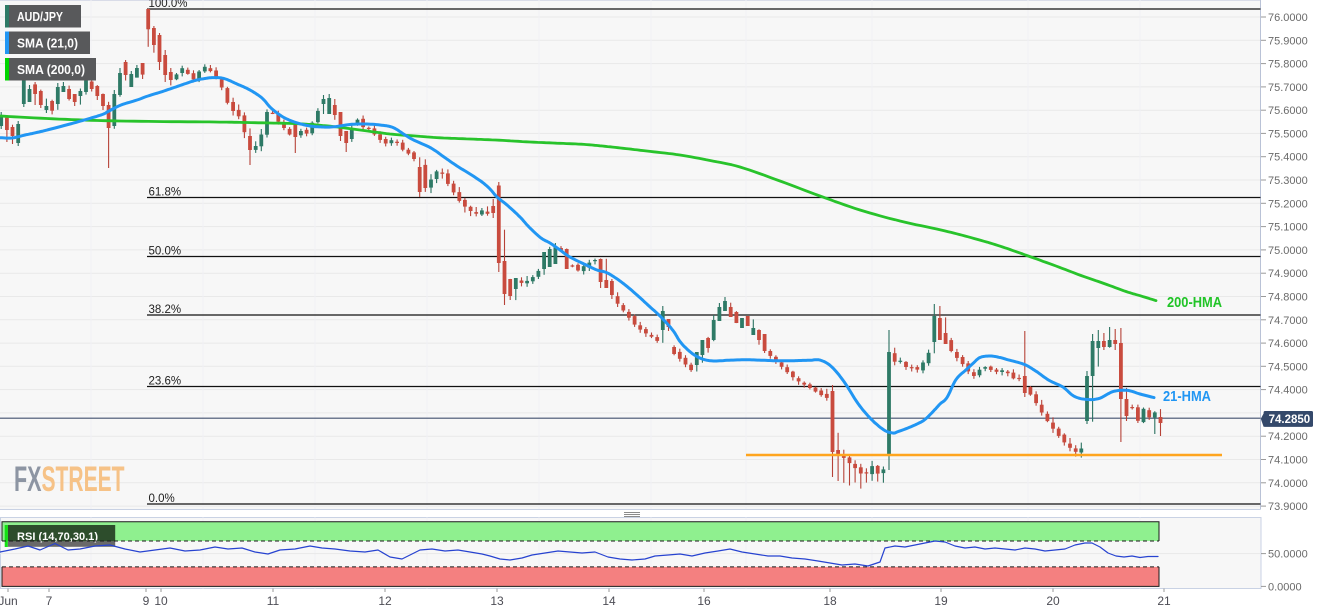 This screenshot has height=615, width=1331. I want to click on svg-text: 75.2000, so click(1288, 204).